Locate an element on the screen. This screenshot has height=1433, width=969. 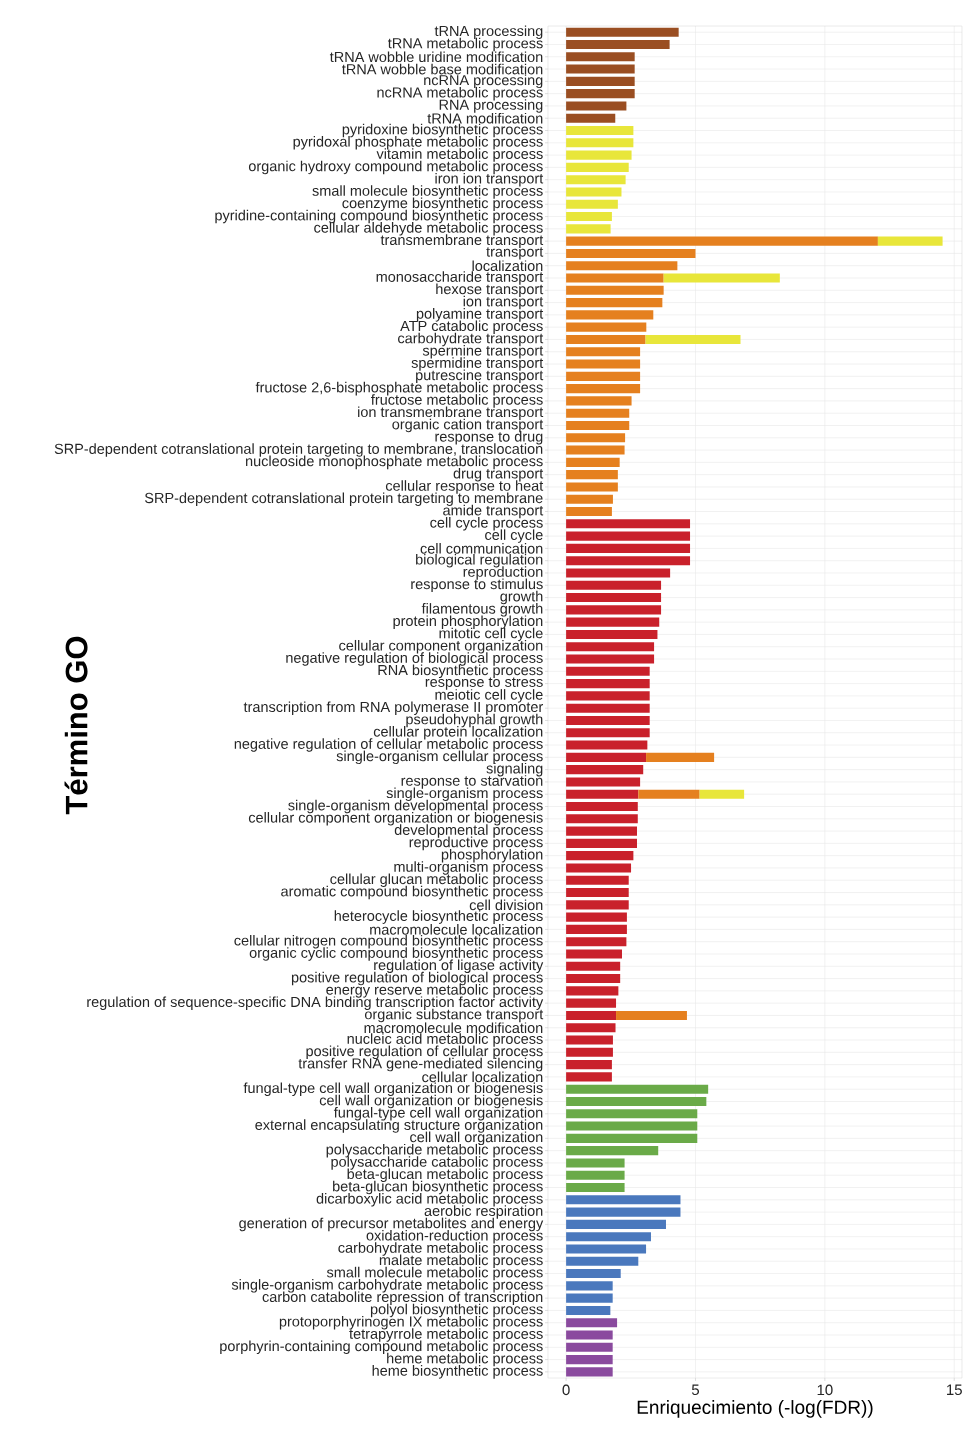
y-tick-label: mitotic cell cycle is located at coordinates (491, 634).